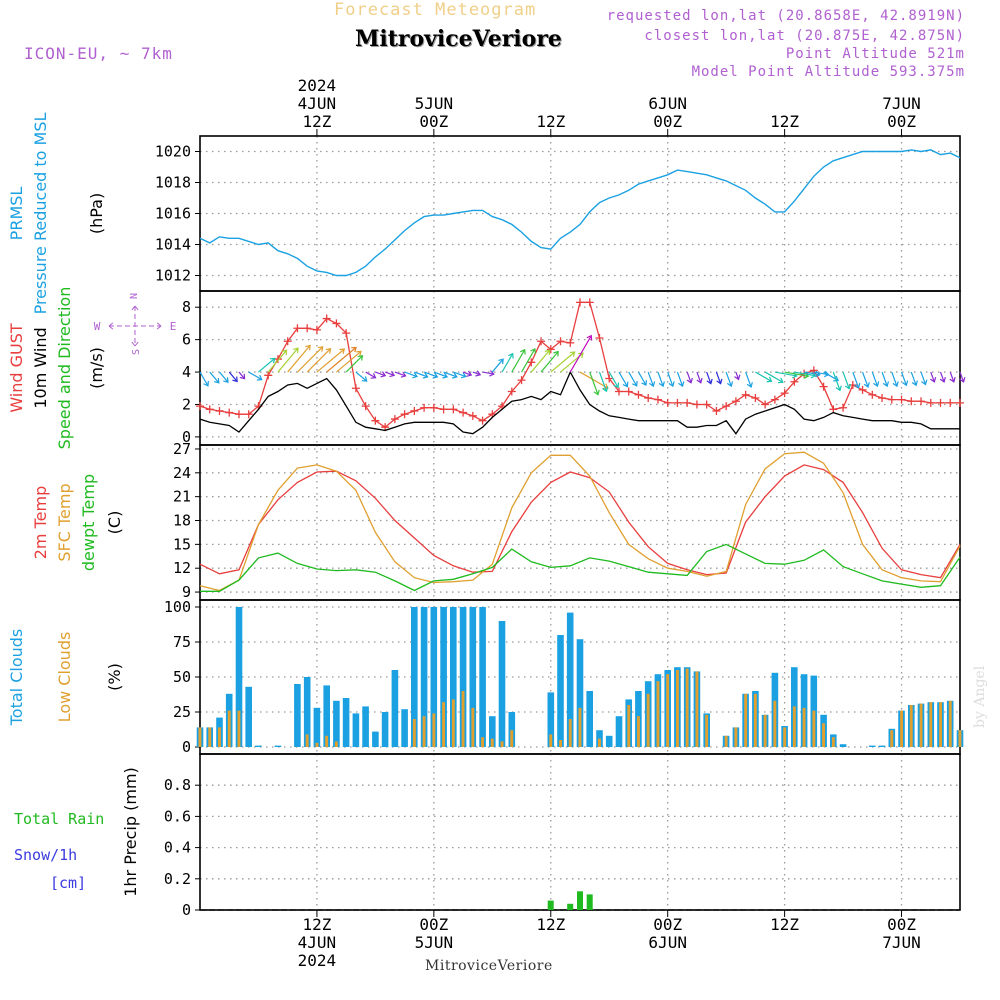 This screenshot has width=1000, height=1000. I want to click on bottom-time-label: 5JUN, so click(434, 942).